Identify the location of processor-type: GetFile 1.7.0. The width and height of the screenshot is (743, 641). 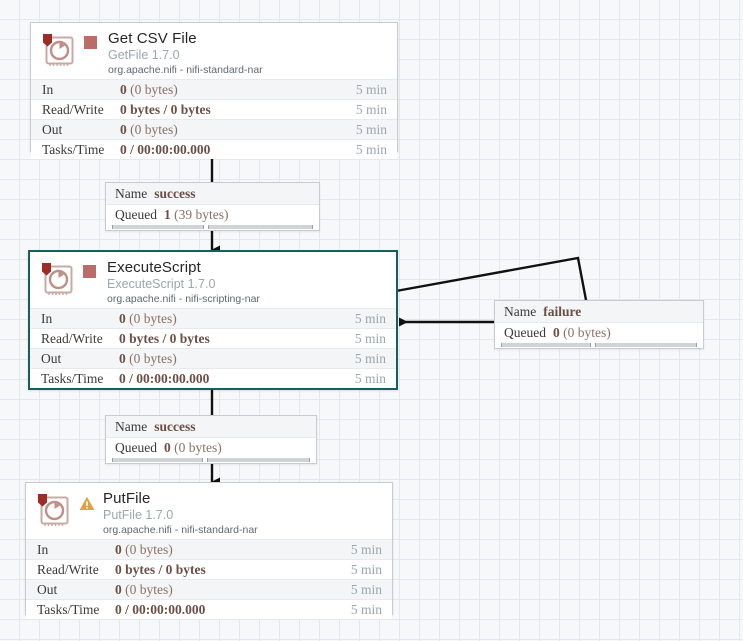
(144, 54).